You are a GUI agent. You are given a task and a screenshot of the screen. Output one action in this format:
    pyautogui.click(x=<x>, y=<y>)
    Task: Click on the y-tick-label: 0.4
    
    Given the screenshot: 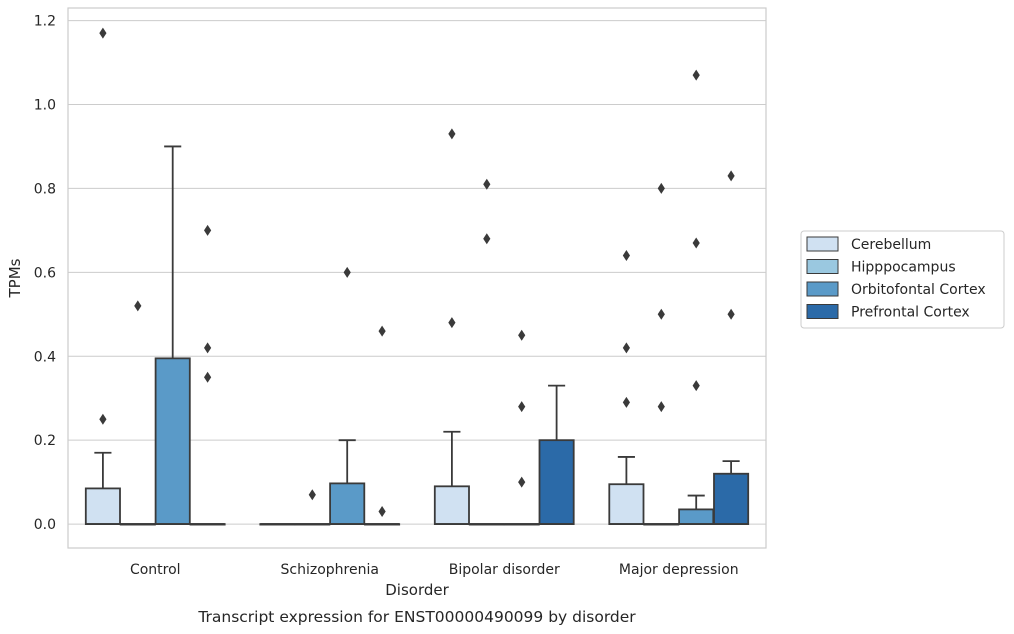 What is the action you would take?
    pyautogui.click(x=45, y=357)
    